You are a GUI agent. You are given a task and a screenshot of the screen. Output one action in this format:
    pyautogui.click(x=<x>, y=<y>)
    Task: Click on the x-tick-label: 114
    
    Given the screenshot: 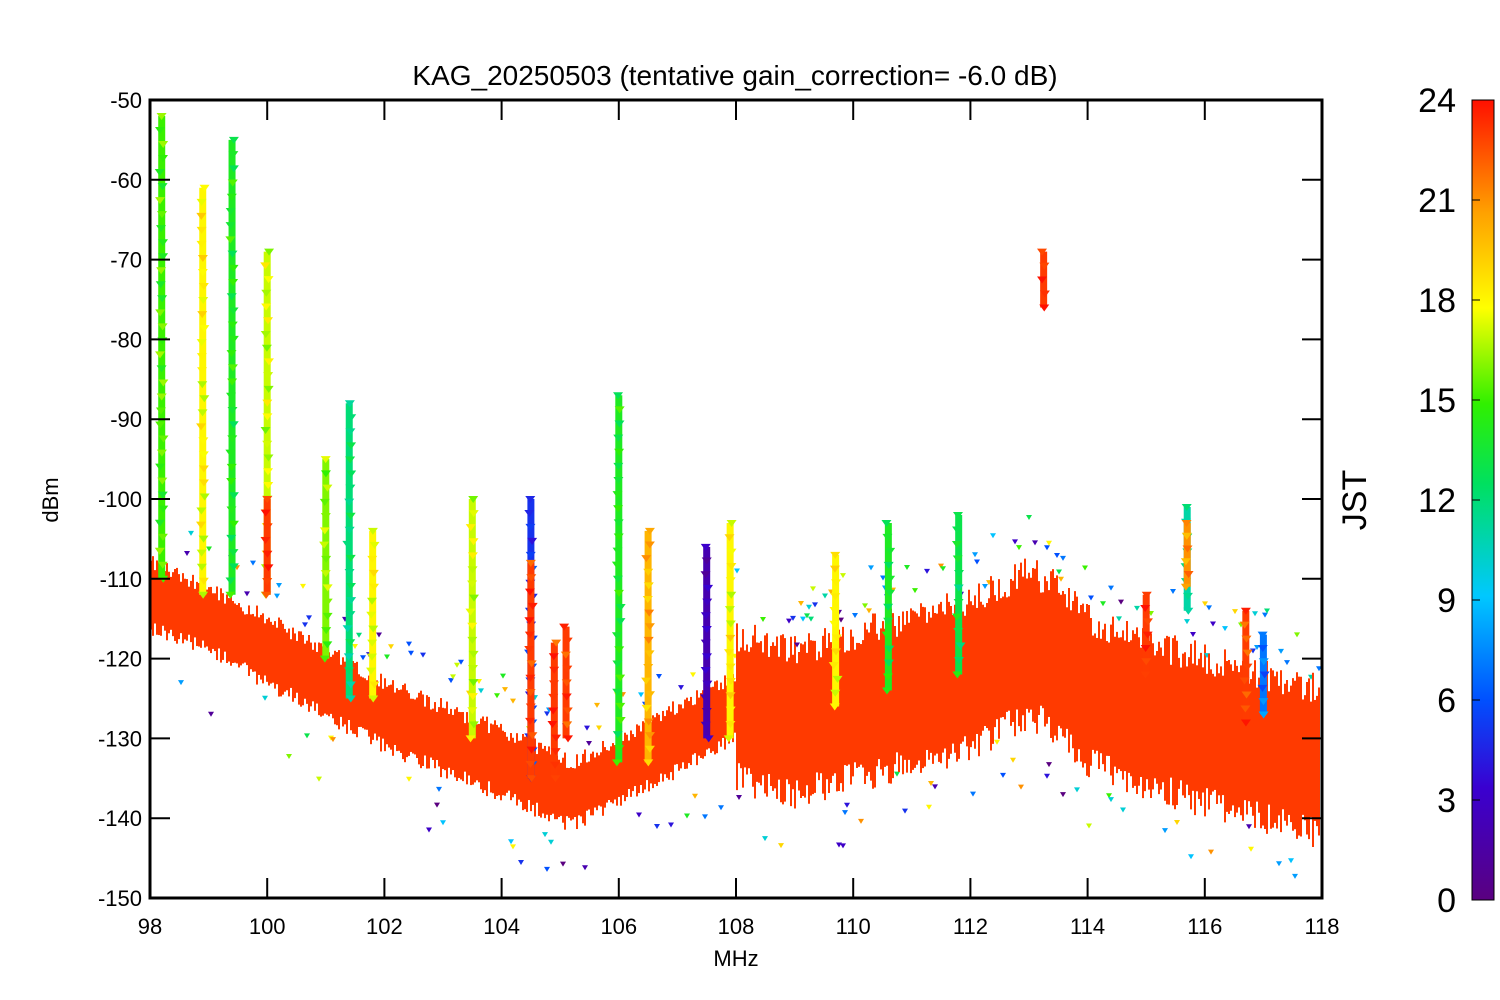 What is the action you would take?
    pyautogui.click(x=1087, y=926)
    